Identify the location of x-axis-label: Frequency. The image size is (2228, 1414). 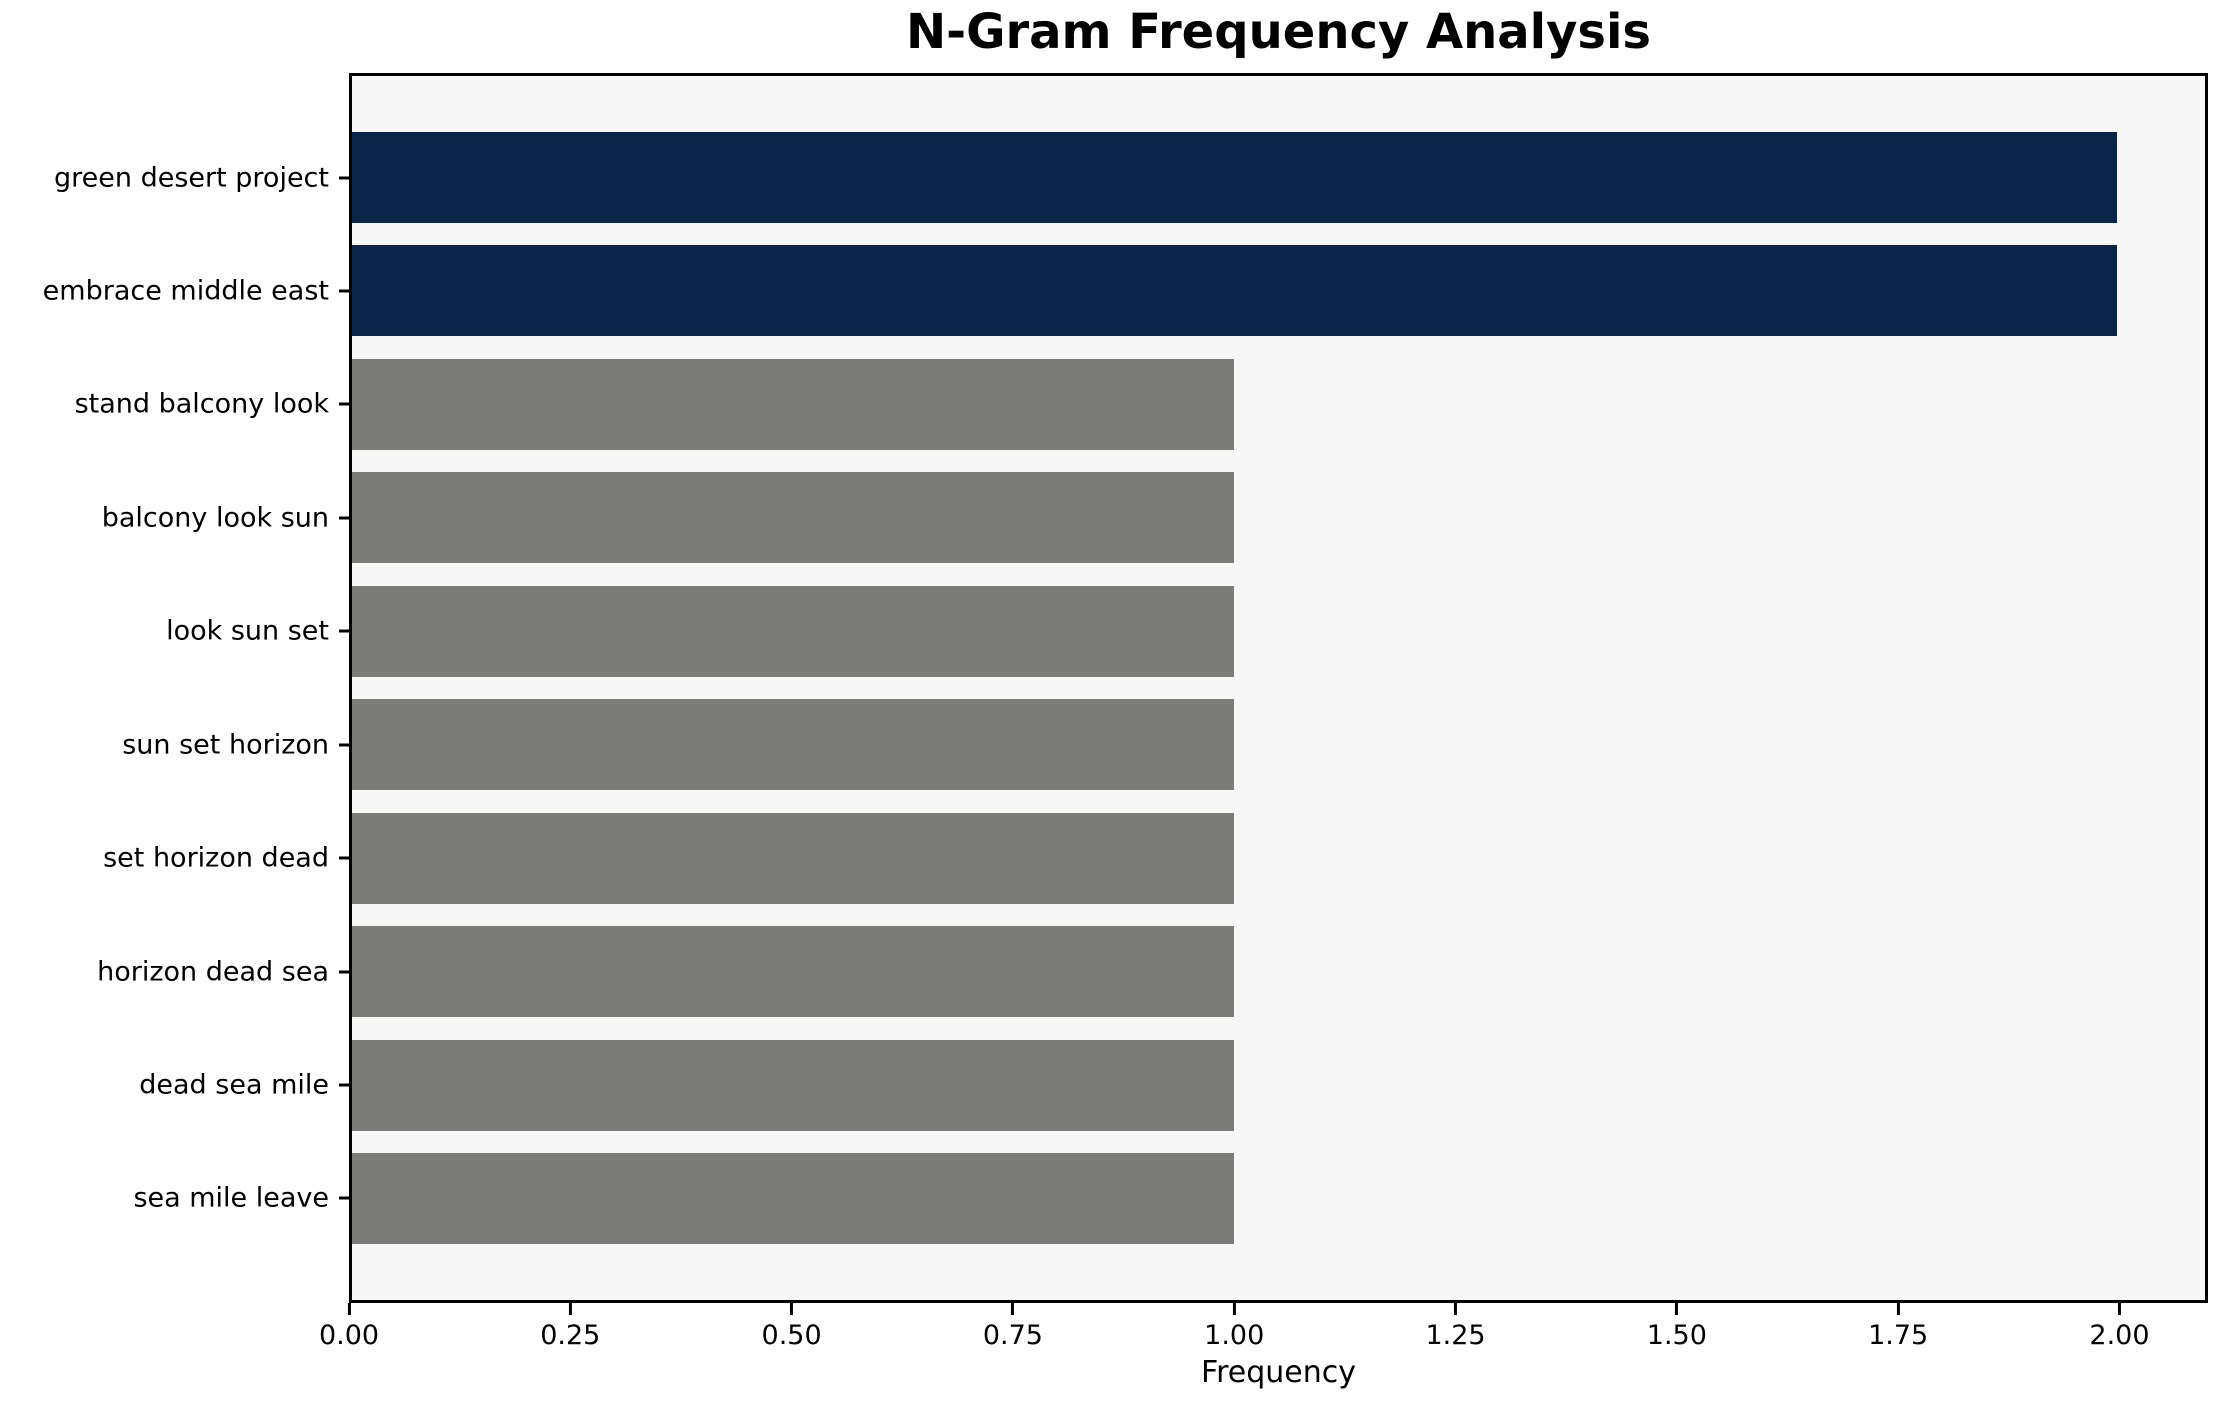
(1278, 1372).